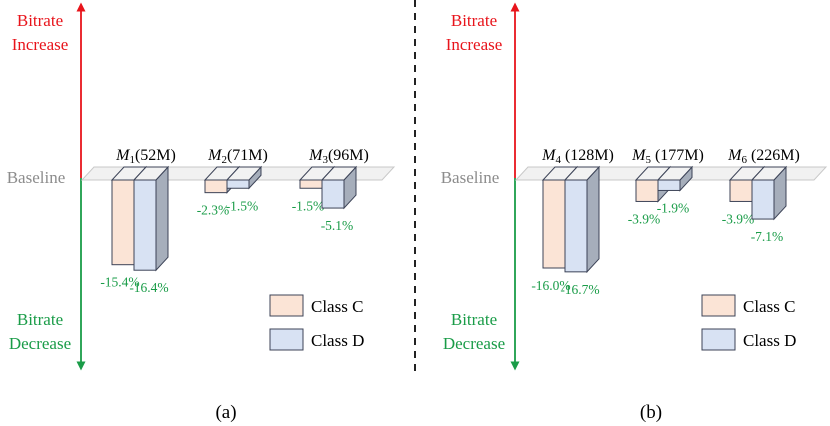 The height and width of the screenshot is (426, 830). I want to click on panel-a-legend-class-d-swatch, so click(286, 339).